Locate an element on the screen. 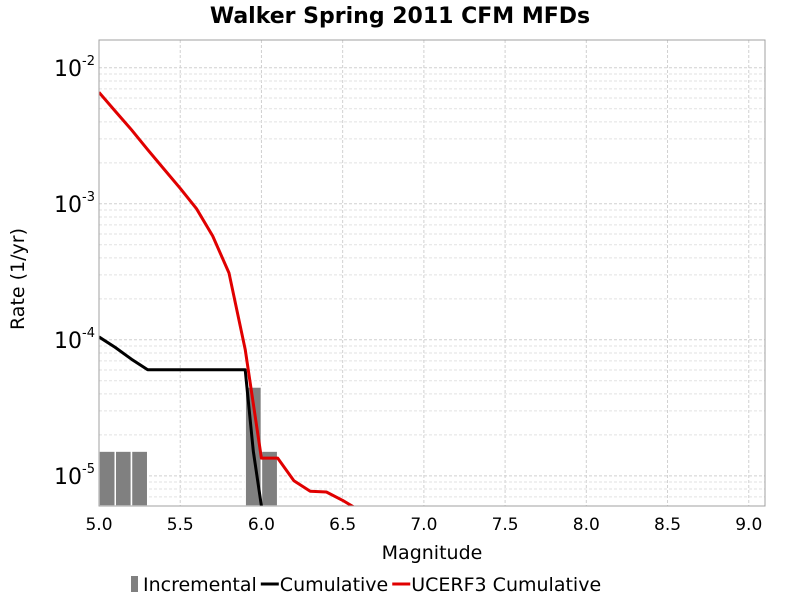  x-tick-labels: 5.0 5.5 6.0 6.5 7.0 7.5 8.0 8.5 9.0 is located at coordinates (423, 525).